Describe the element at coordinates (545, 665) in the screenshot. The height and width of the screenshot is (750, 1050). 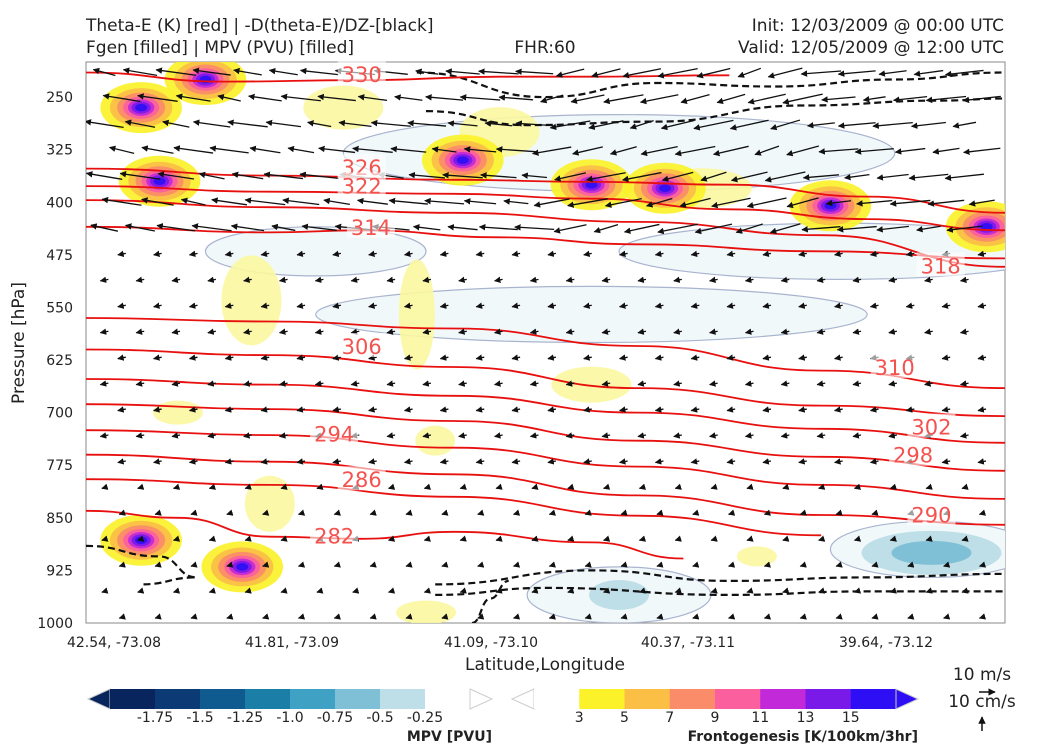
I see `x-axis-label: Latitude,Longitude` at that location.